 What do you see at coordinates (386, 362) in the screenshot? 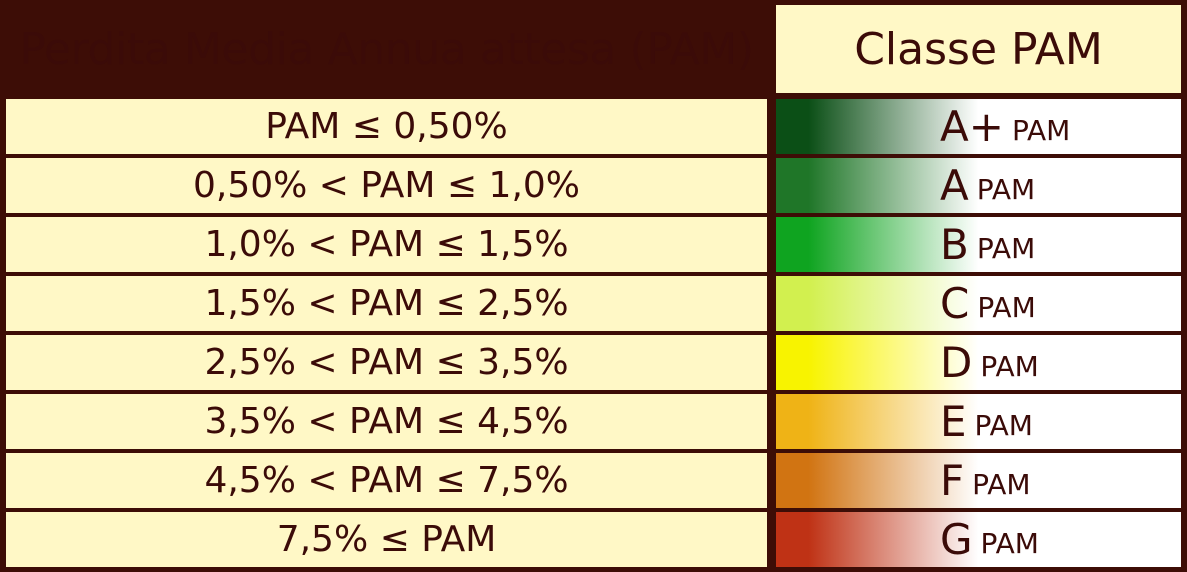
I see `row-range-d: 2,5% < PAM ≤ 3,5%` at bounding box center [386, 362].